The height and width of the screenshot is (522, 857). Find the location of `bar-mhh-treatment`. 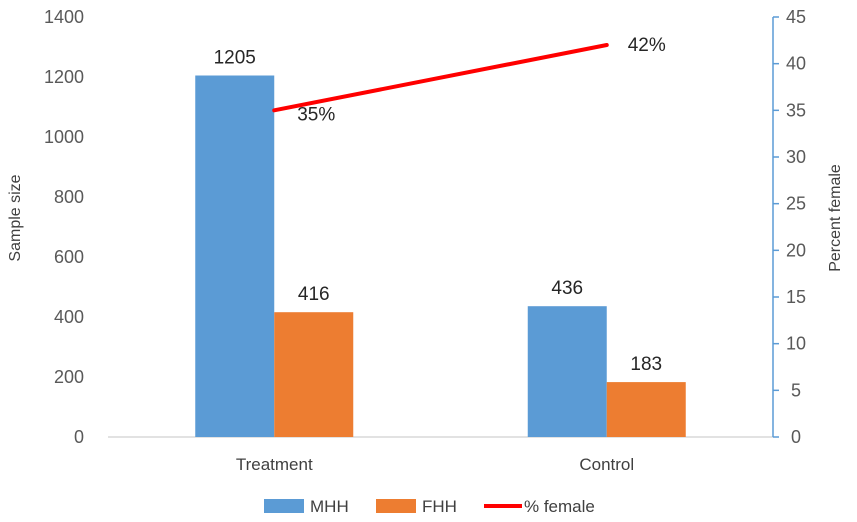

bar-mhh-treatment is located at coordinates (235, 256).